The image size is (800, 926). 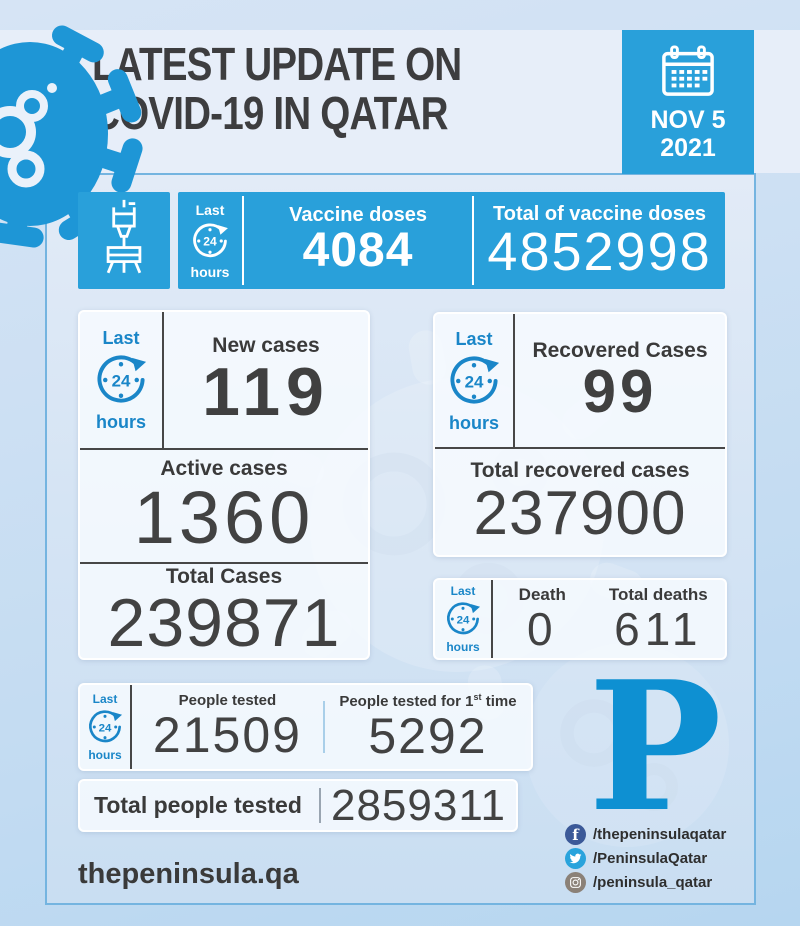 I want to click on total-vaccine-doses-label: Total of vaccine doses, so click(x=600, y=213).